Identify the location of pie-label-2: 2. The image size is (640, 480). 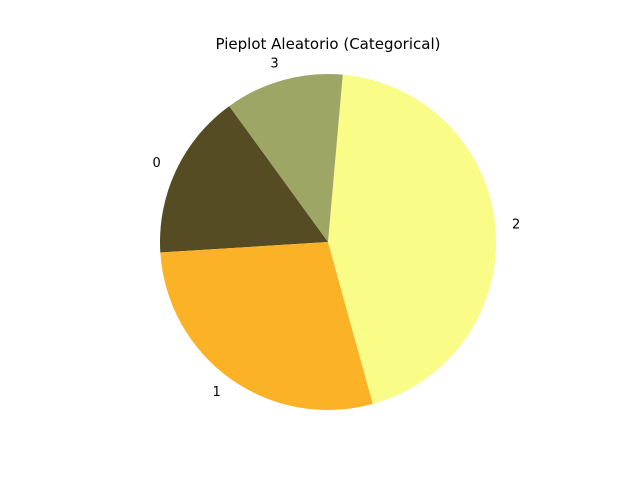
(516, 225).